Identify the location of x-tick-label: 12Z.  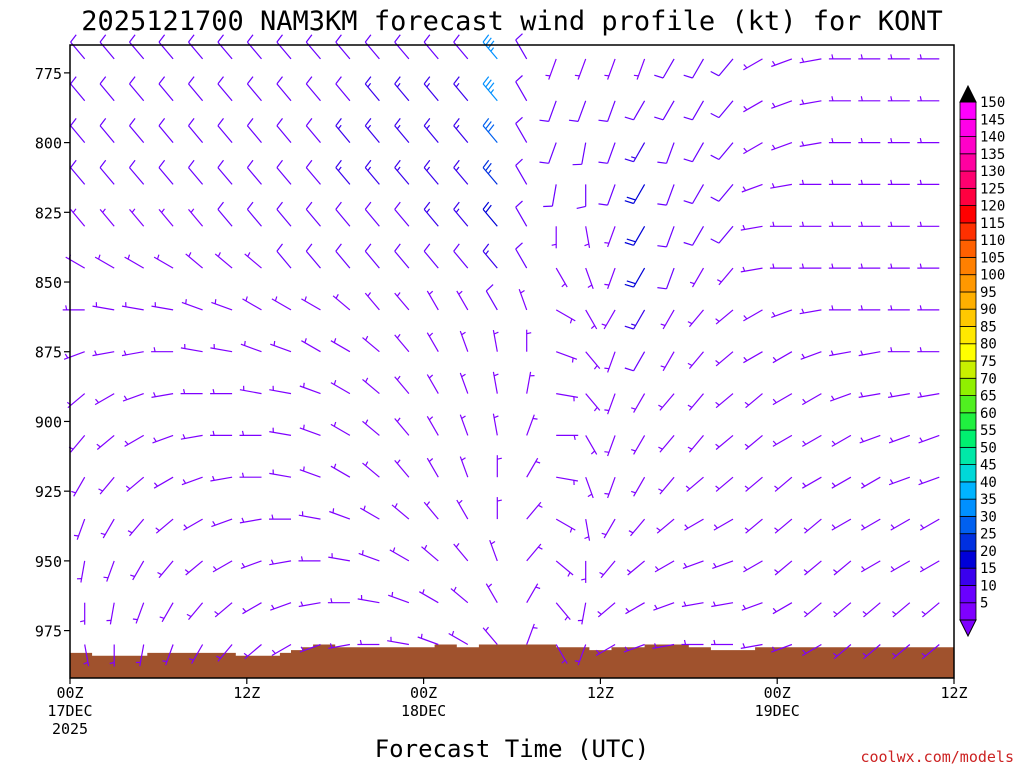
(600, 693).